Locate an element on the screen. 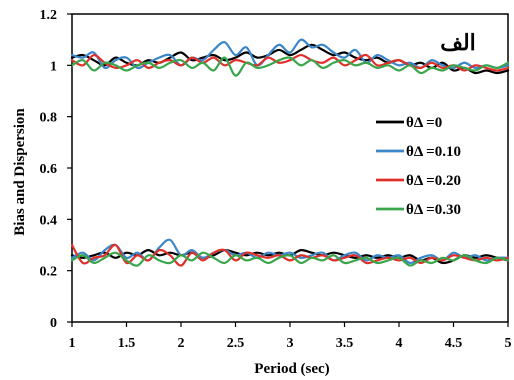 The image size is (514, 380). series-3-dispersion-line is located at coordinates (290, 259).